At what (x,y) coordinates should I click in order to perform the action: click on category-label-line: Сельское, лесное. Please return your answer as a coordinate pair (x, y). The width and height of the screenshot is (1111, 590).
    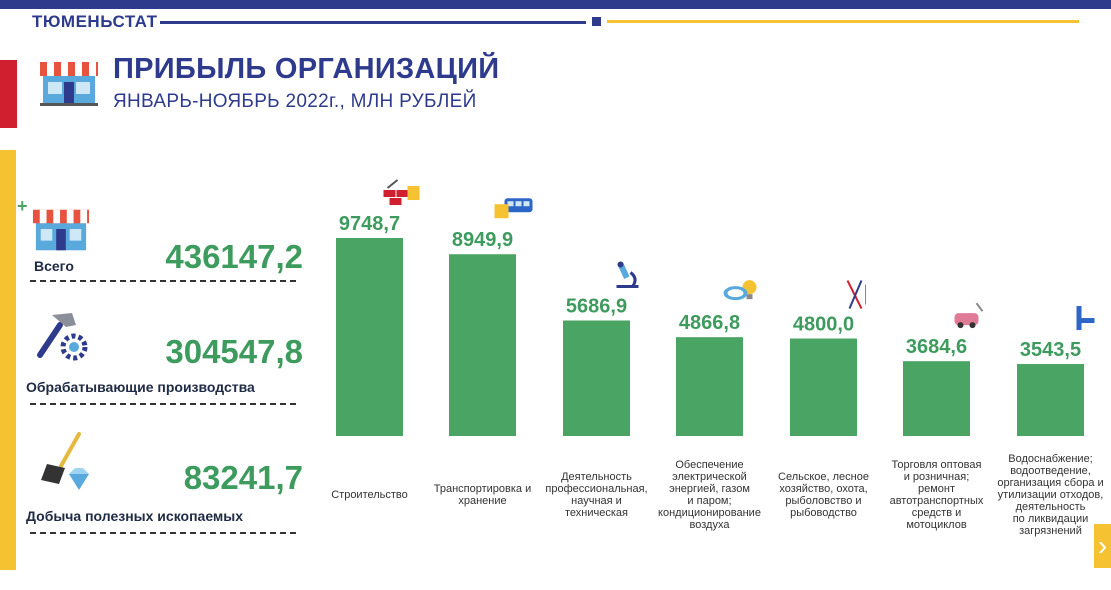
    Looking at the image, I should click on (823, 477).